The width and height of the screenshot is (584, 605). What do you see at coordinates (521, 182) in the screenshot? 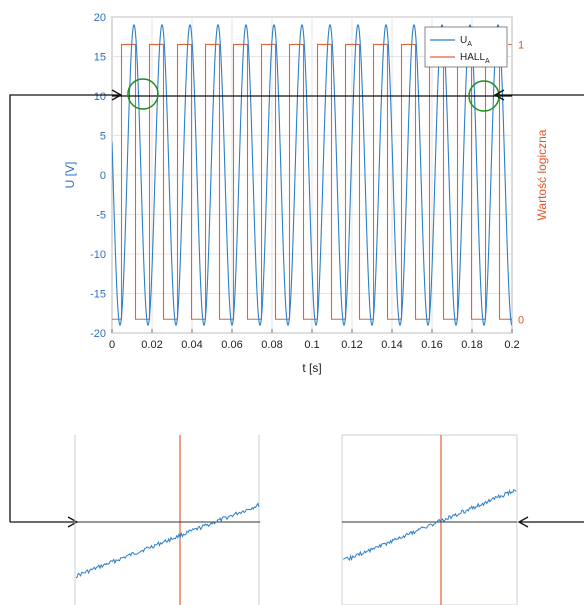
I see `y-right-tick-labels: 10` at bounding box center [521, 182].